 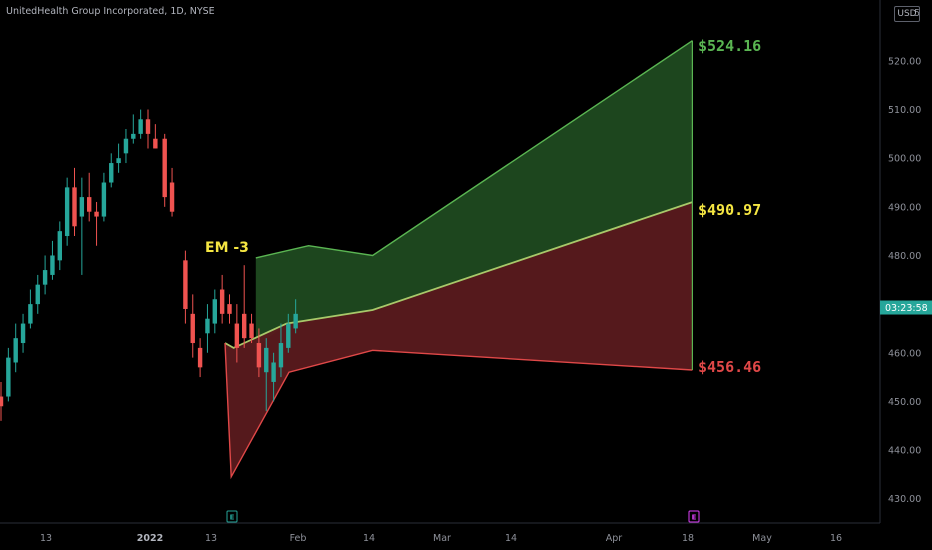 I want to click on current-price-tag, so click(x=906, y=307).